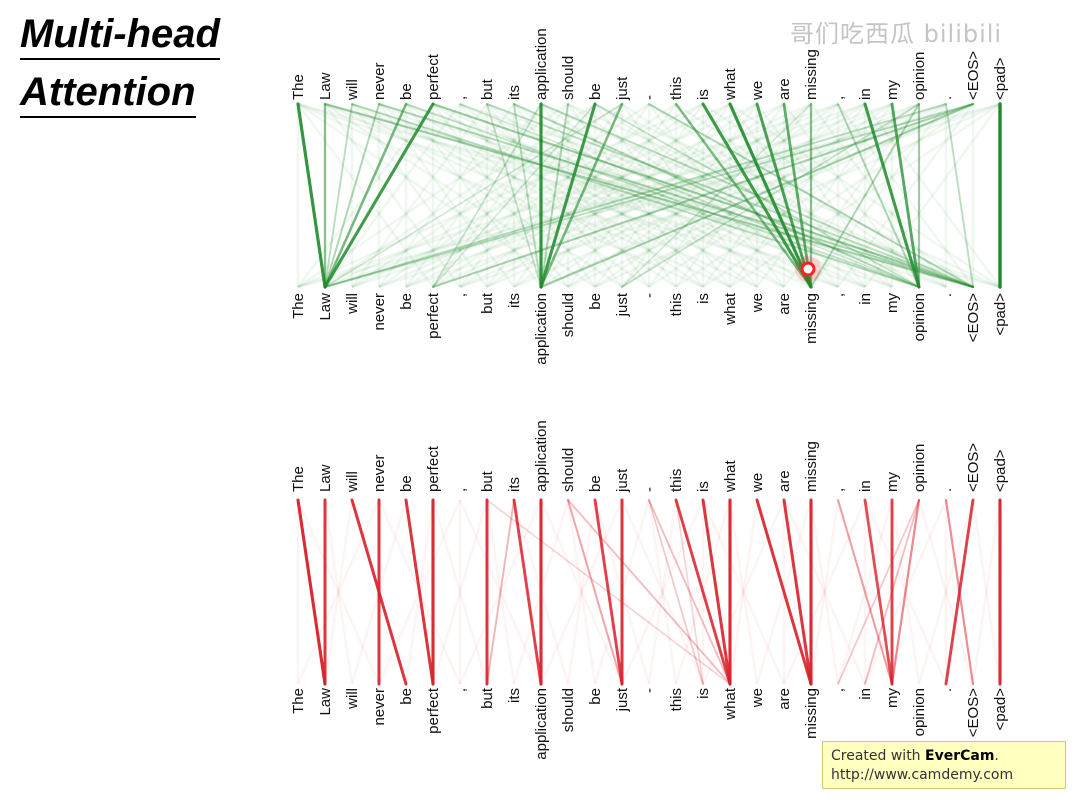  Describe the element at coordinates (325, 702) in the screenshot. I see `red-bottom-token: Law` at that location.